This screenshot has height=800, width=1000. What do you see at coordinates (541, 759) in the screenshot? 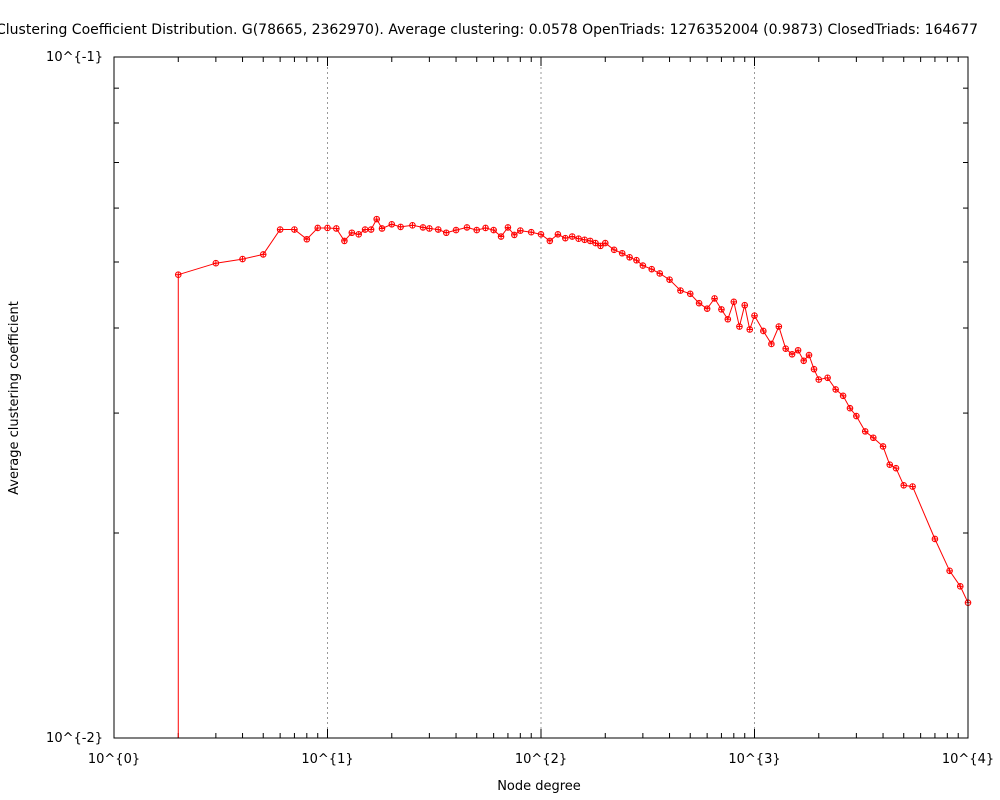
I see `x-tick-label: 10^{2}` at bounding box center [541, 759].